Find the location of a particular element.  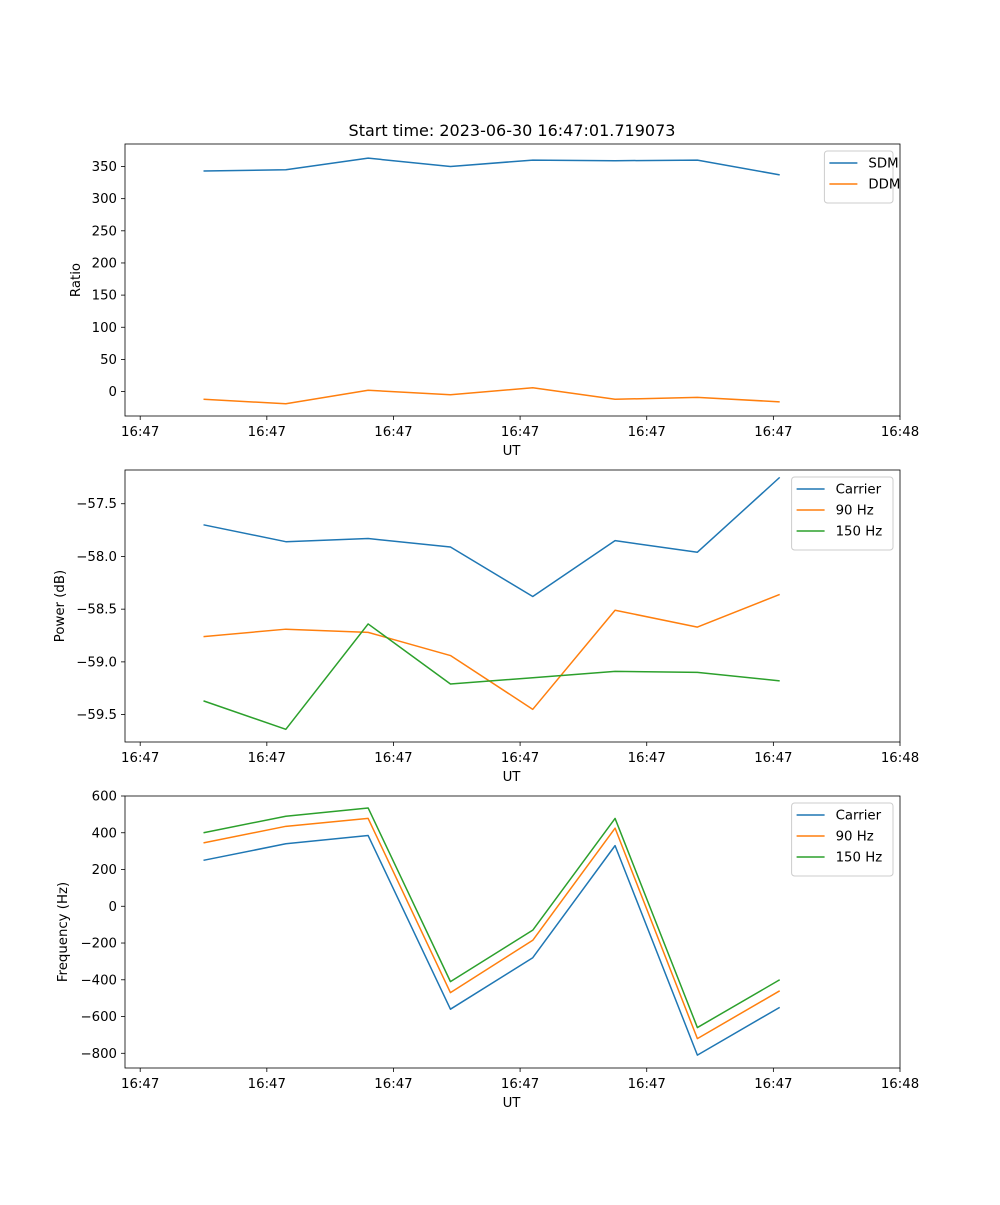

y-tick-label: 50 is located at coordinates (108, 360).